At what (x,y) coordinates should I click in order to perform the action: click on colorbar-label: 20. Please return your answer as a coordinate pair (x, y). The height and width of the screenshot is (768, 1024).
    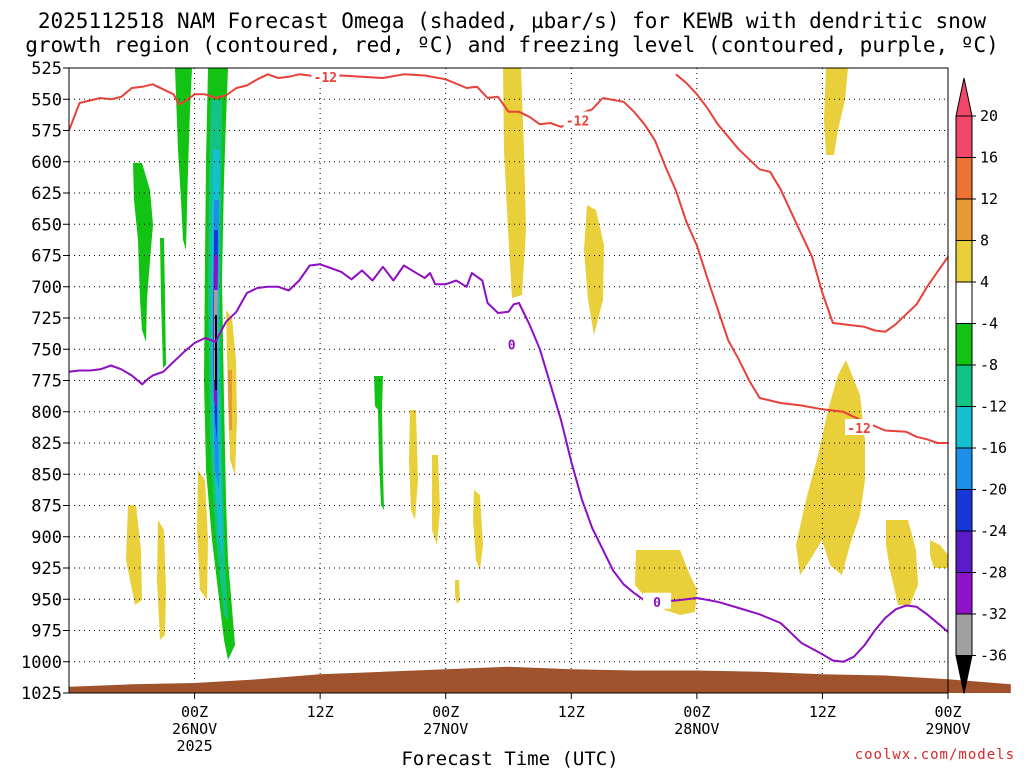
    Looking at the image, I should click on (989, 116).